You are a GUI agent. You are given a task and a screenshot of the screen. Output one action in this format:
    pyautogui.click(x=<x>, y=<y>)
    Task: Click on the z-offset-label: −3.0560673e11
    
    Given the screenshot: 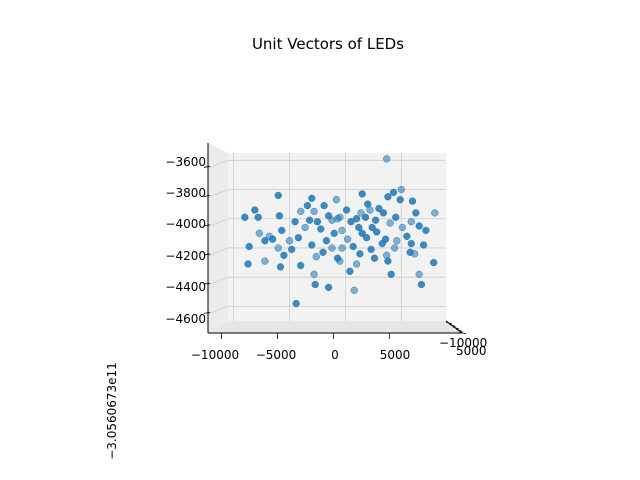 What is the action you would take?
    pyautogui.click(x=112, y=411)
    